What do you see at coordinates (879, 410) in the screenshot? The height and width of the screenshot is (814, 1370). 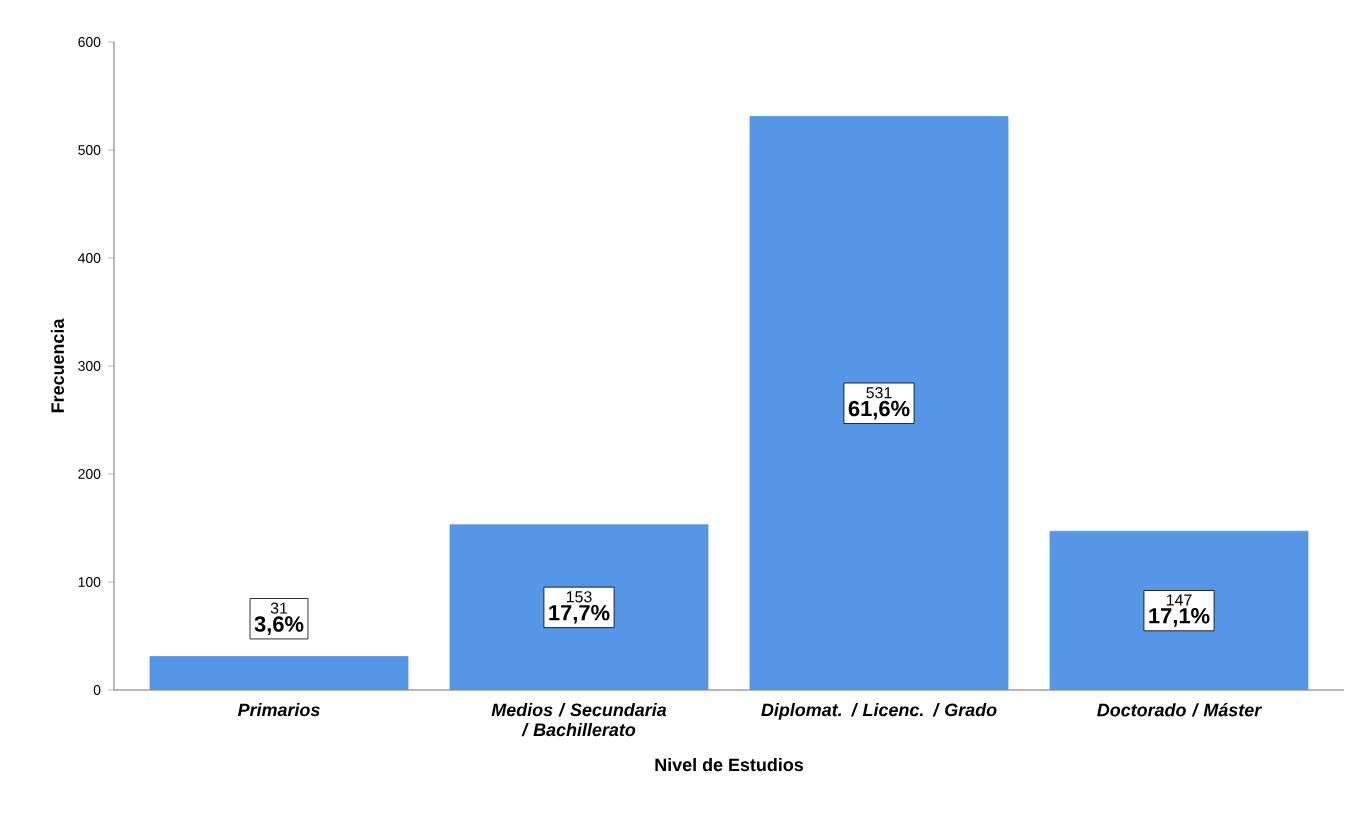 I see `annotation: 61,6%` at bounding box center [879, 410].